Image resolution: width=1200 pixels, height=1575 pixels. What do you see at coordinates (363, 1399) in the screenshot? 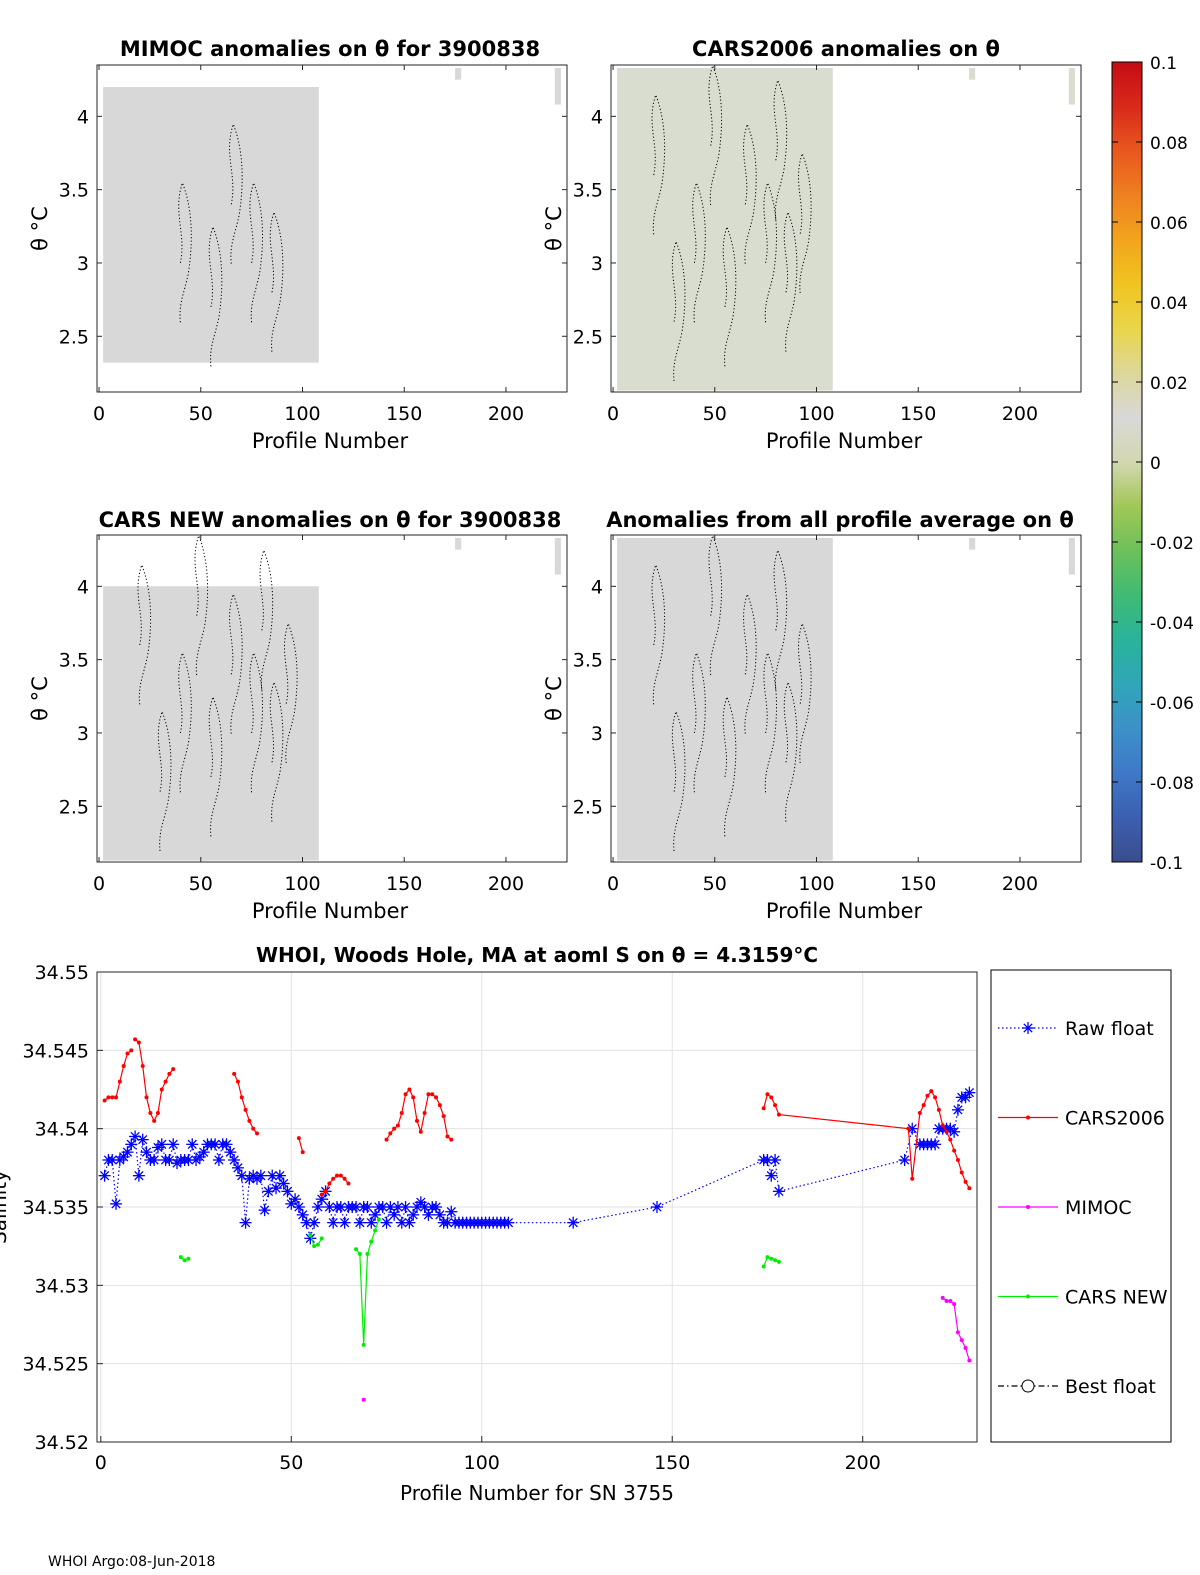
I see `data-point-mimoc` at bounding box center [363, 1399].